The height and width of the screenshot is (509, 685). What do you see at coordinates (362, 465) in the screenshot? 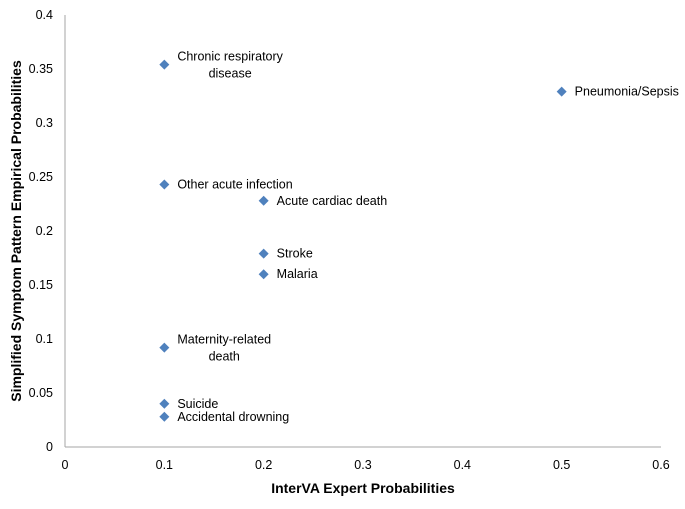
I see `x-tick-label: 0.3` at bounding box center [362, 465].